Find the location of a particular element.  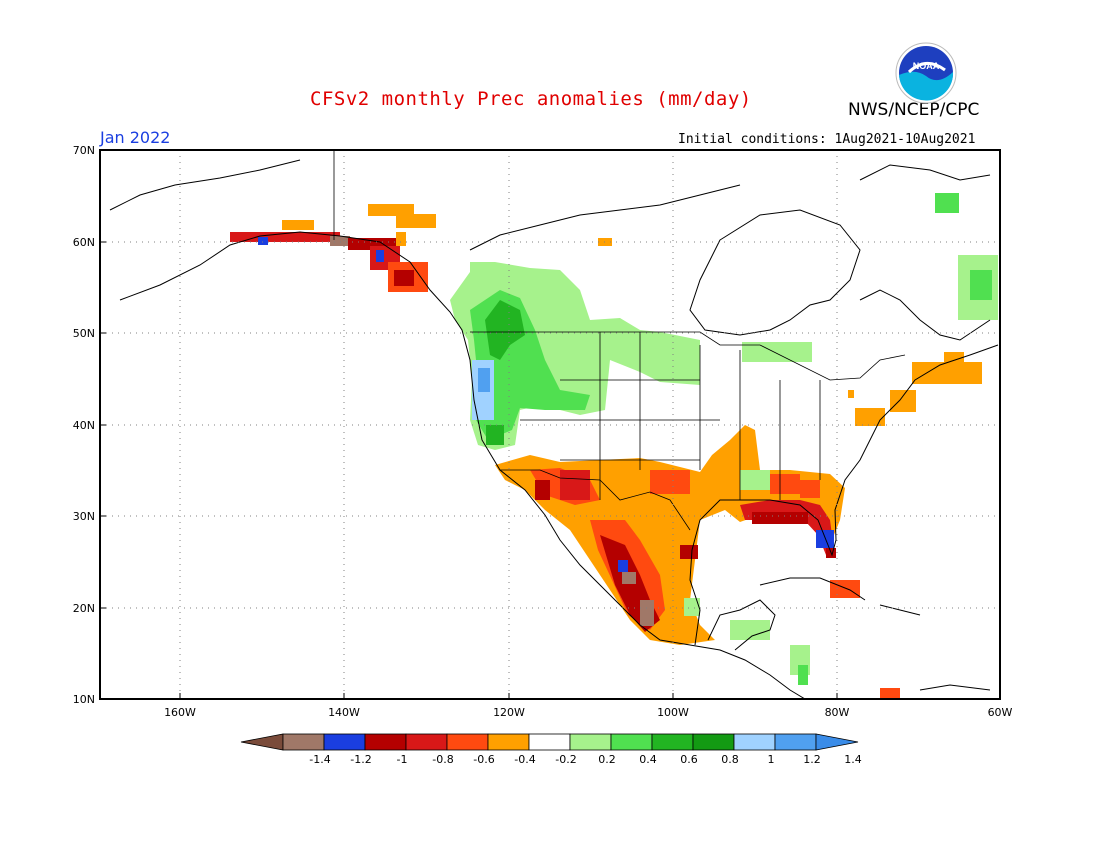

colorbar-label: -0.4 is located at coordinates (524, 759).